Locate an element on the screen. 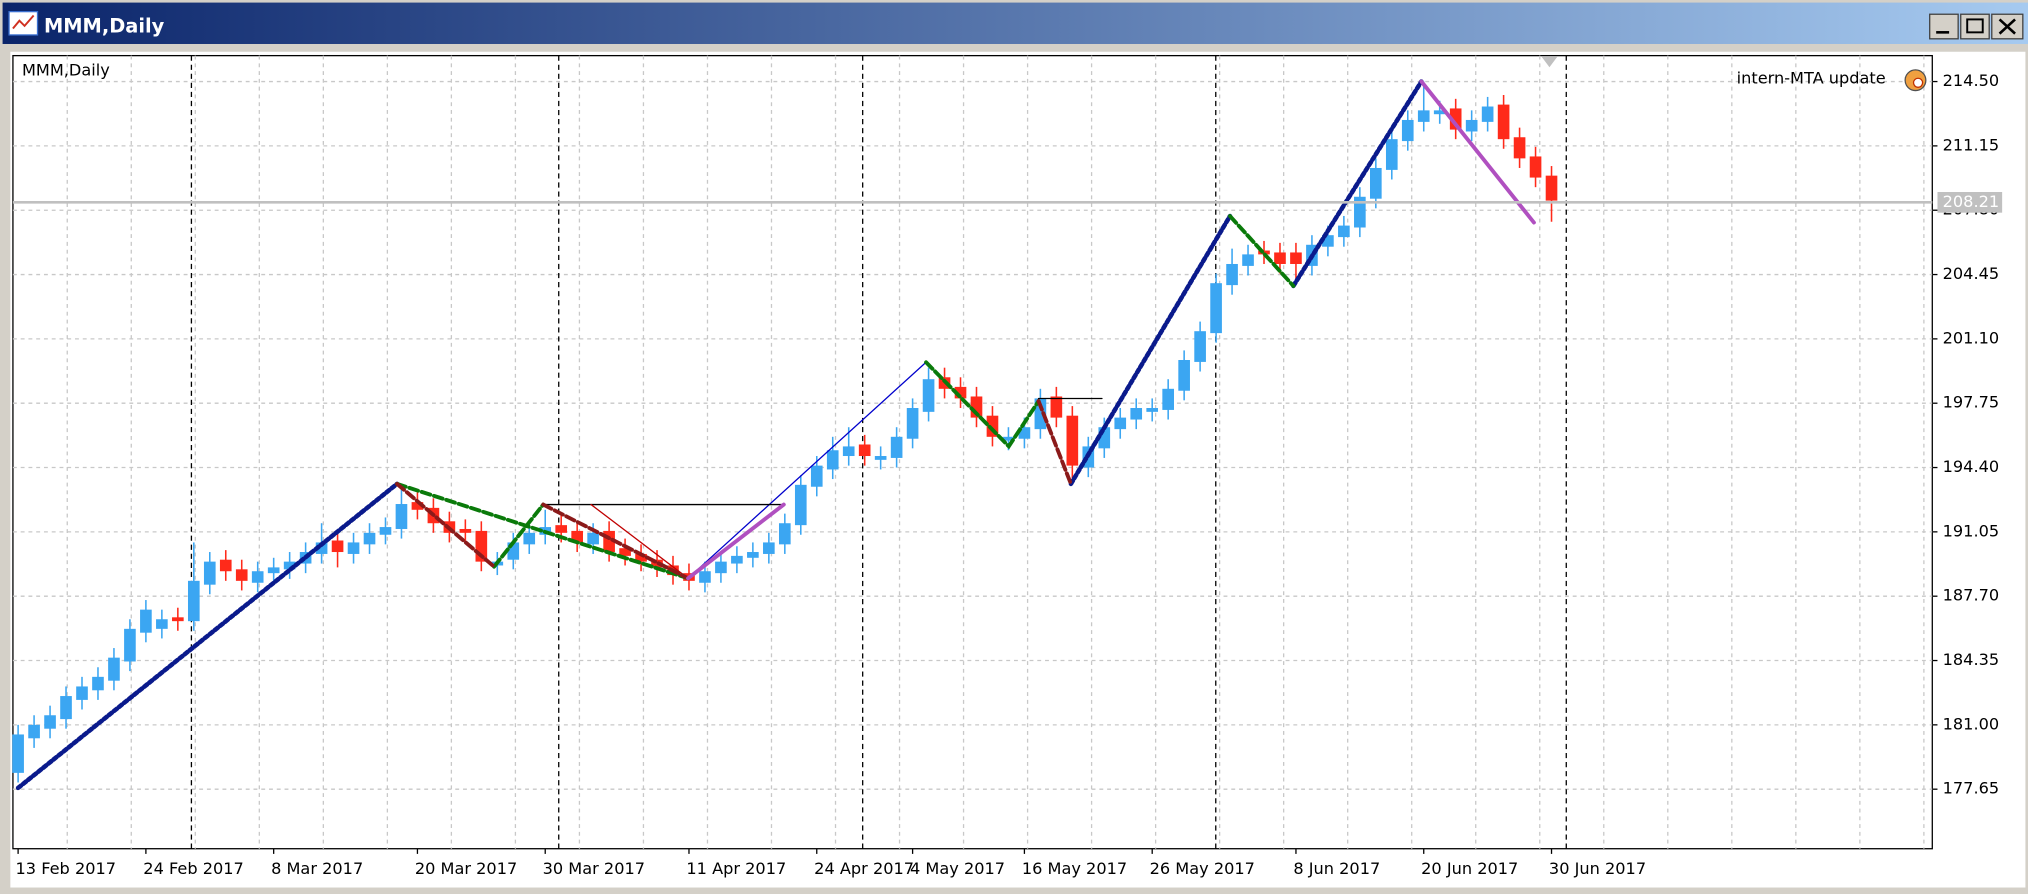 The width and height of the screenshot is (2028, 894). y-tick-label: 197.75 is located at coordinates (1971, 402).